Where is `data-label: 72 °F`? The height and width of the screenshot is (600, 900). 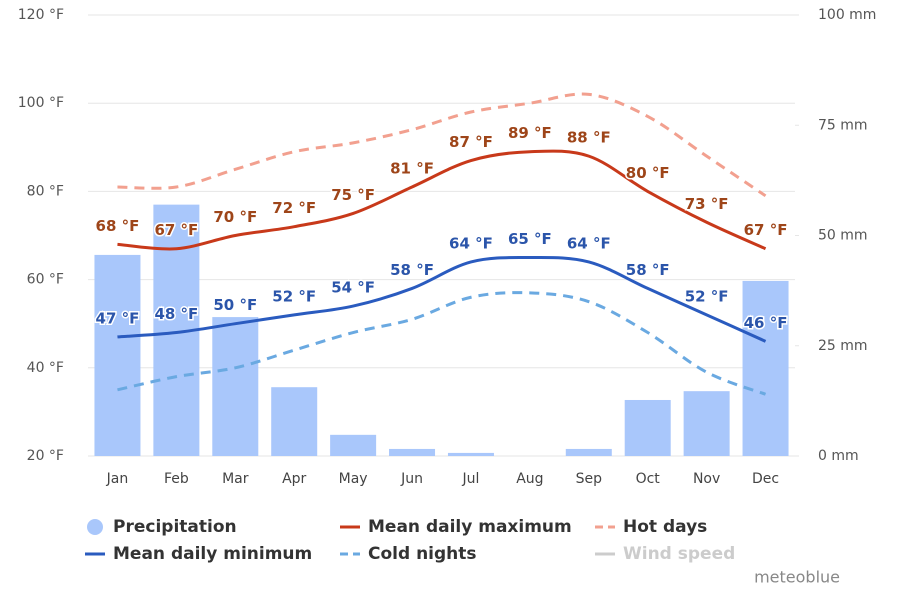
data-label: 72 °F is located at coordinates (294, 208).